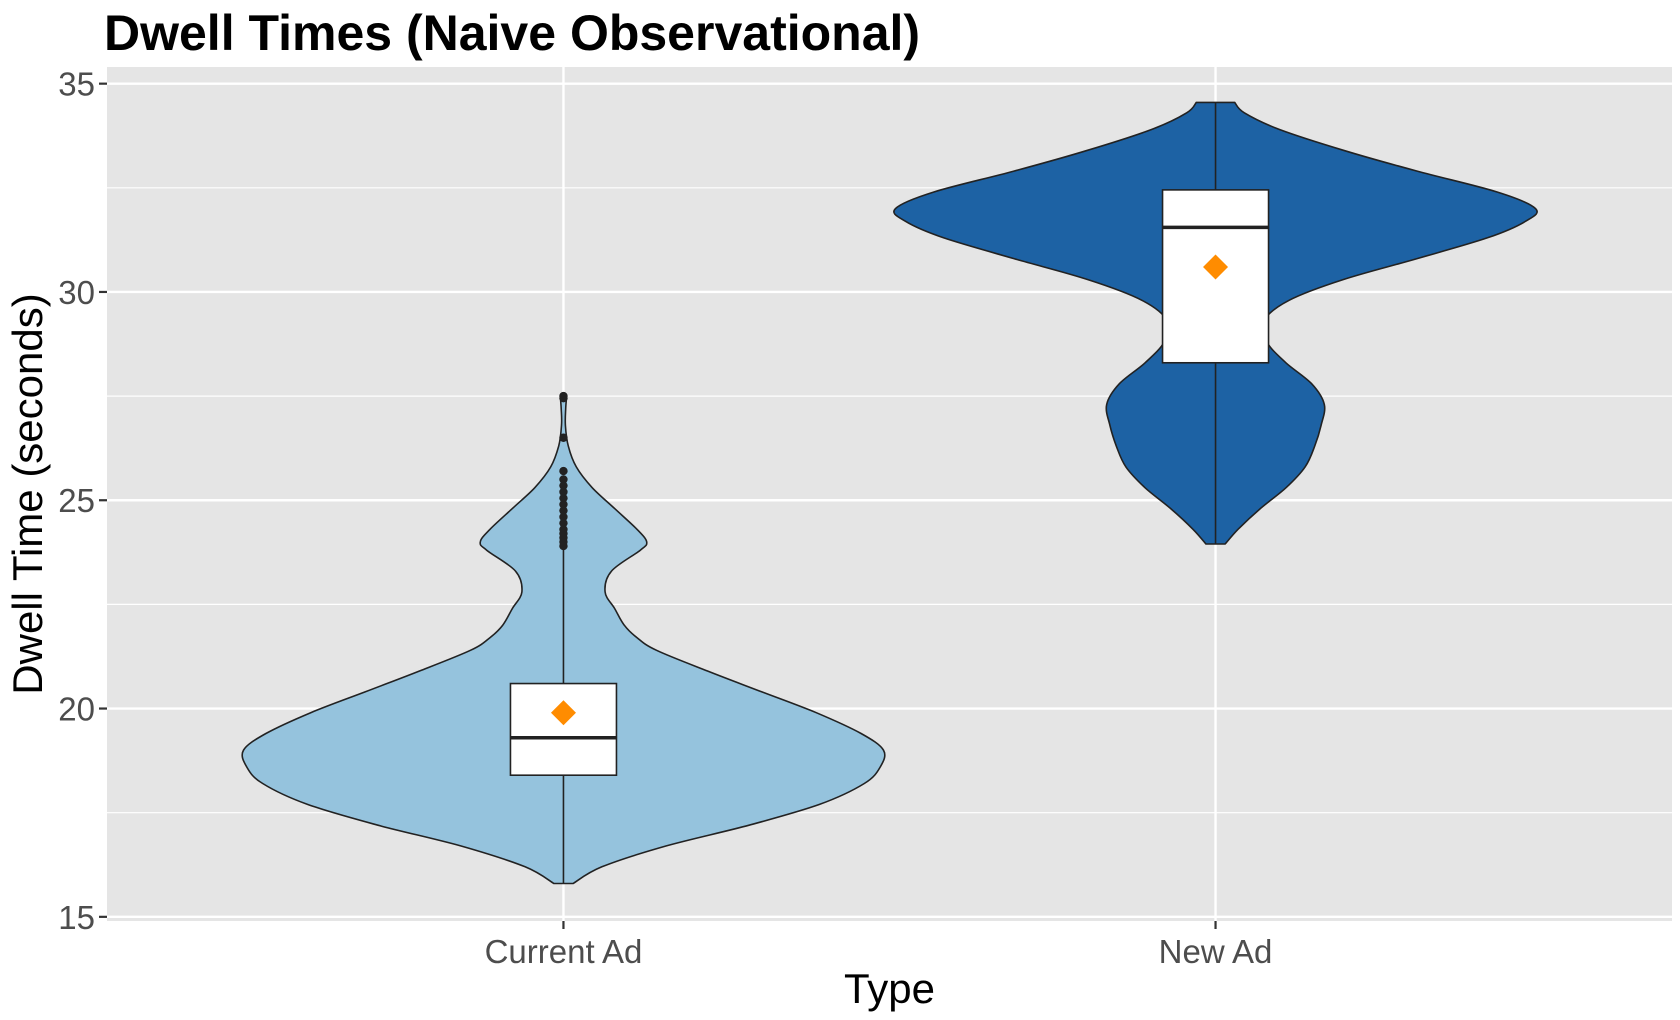 This screenshot has height=1020, width=1680. I want to click on x-tick-label: New Ad, so click(1216, 951).